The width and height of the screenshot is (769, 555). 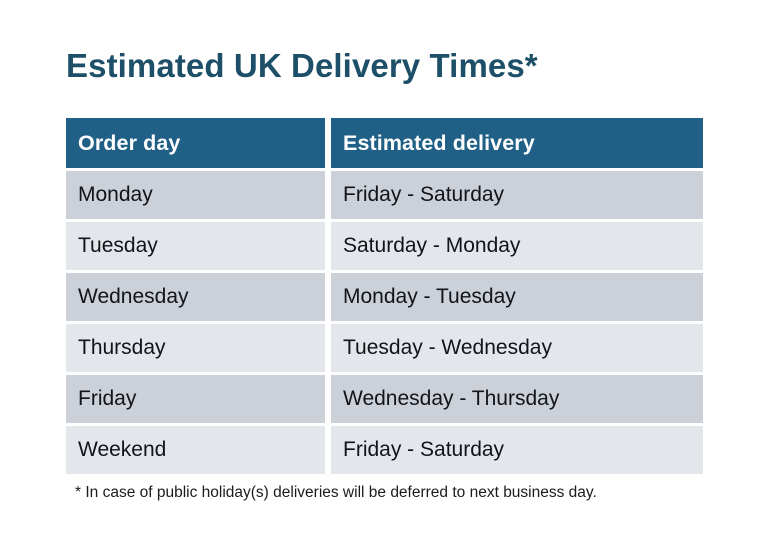 I want to click on table-header-row: Order day Estimated delivery, so click(x=384, y=143).